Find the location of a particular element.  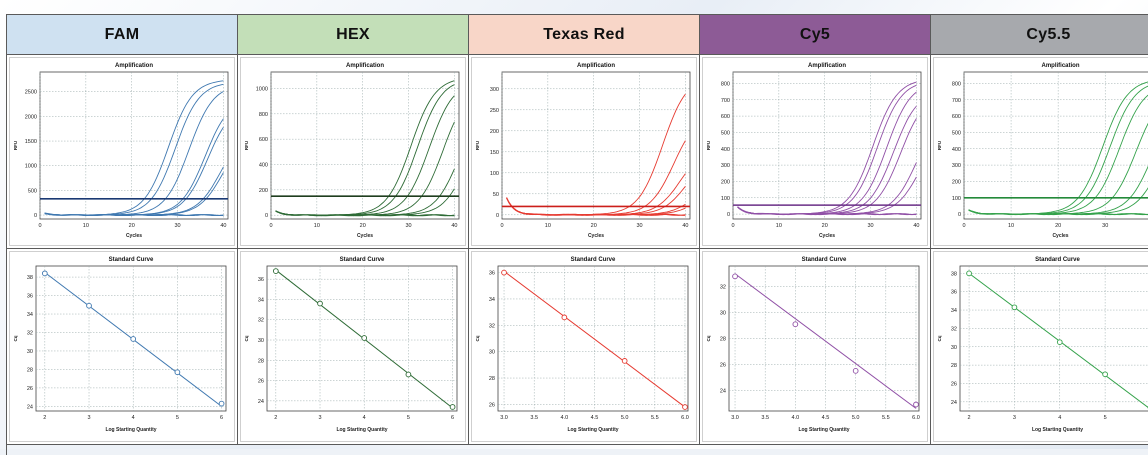

y-tick-label: 1500 is located at coordinates (31, 142).